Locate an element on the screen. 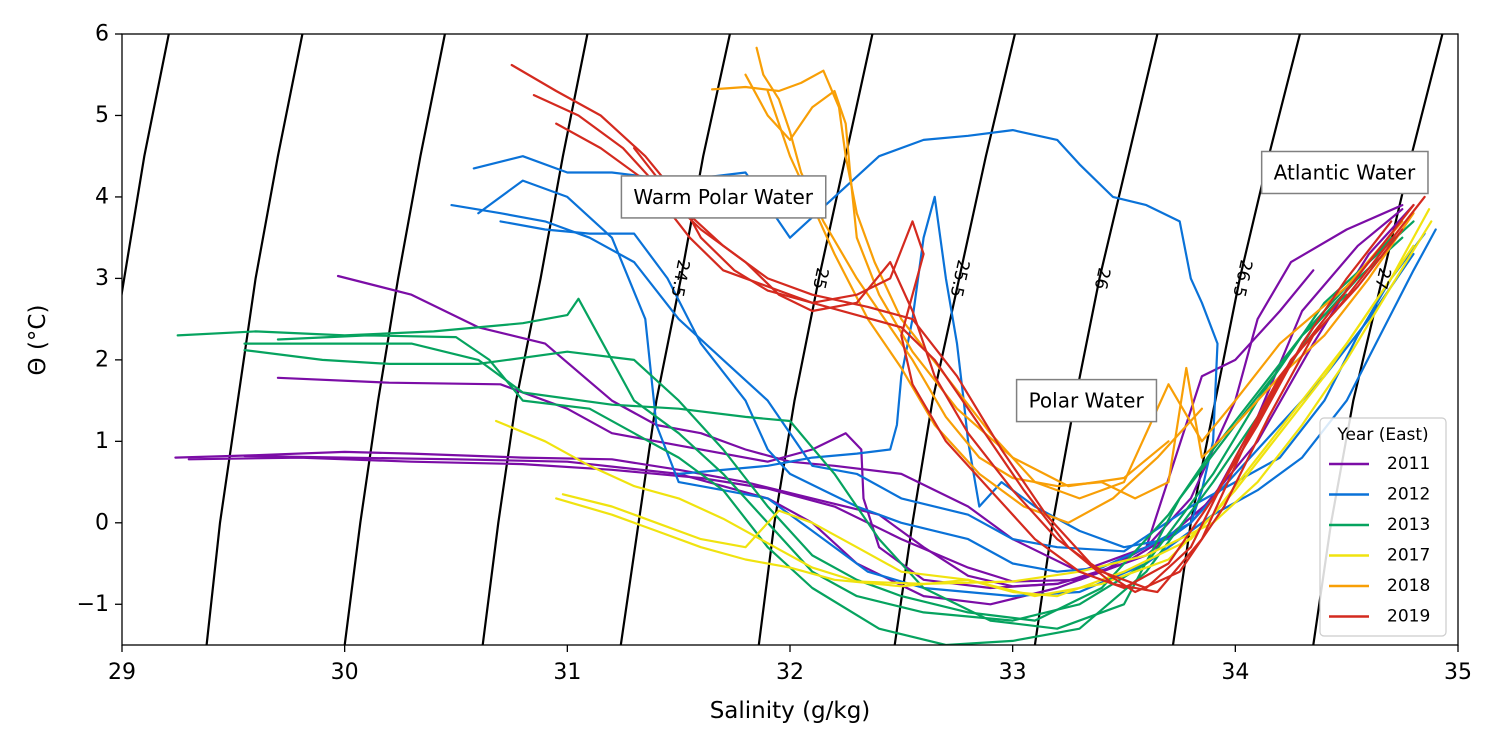  density-contour-label: 27 is located at coordinates (1382, 279).